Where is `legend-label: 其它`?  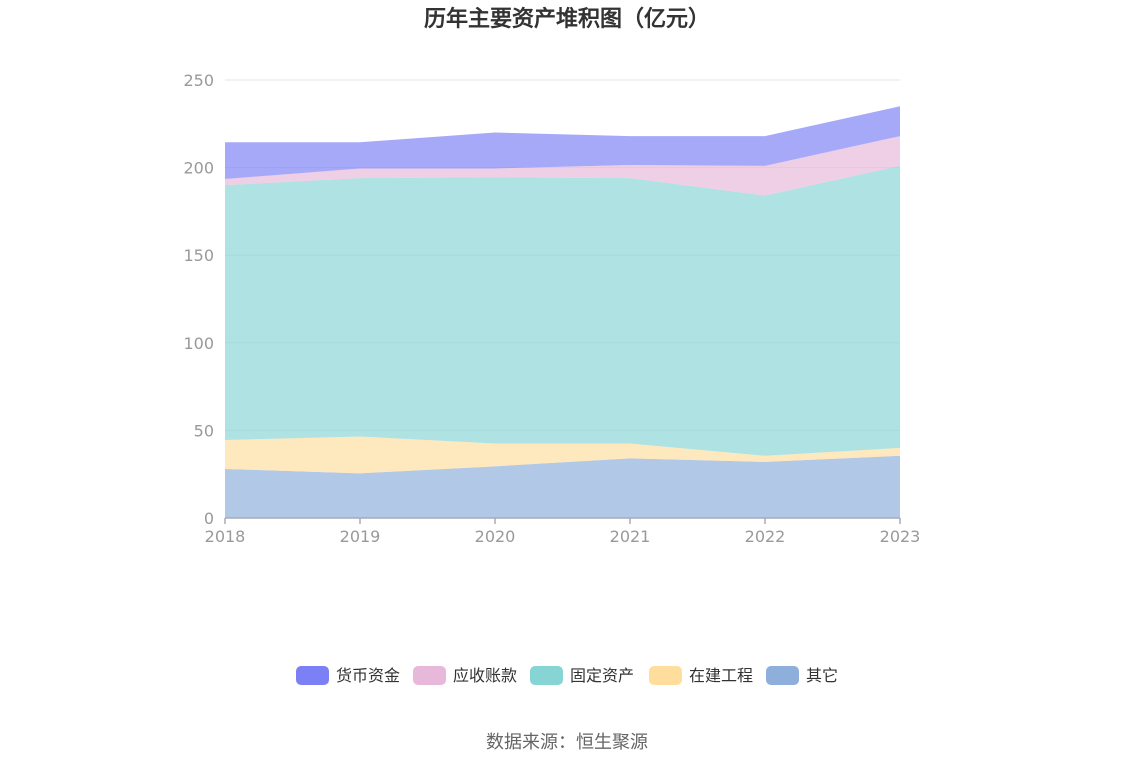
legend-label: 其它 is located at coordinates (822, 675).